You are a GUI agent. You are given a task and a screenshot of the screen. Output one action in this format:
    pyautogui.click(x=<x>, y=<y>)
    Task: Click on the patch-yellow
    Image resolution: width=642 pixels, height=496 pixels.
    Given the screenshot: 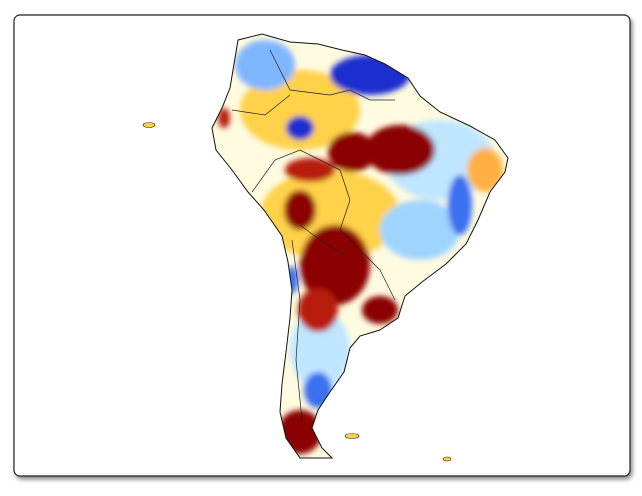 What is the action you would take?
    pyautogui.click(x=300, y=110)
    